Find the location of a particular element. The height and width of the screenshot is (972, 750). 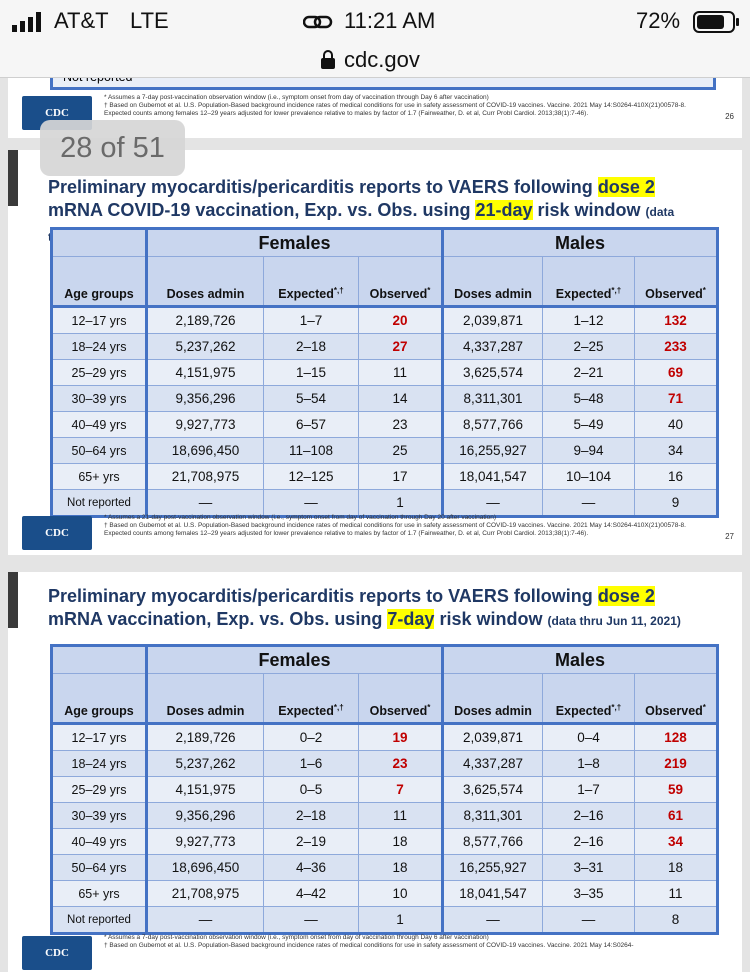

battery-icon is located at coordinates (716, 22).